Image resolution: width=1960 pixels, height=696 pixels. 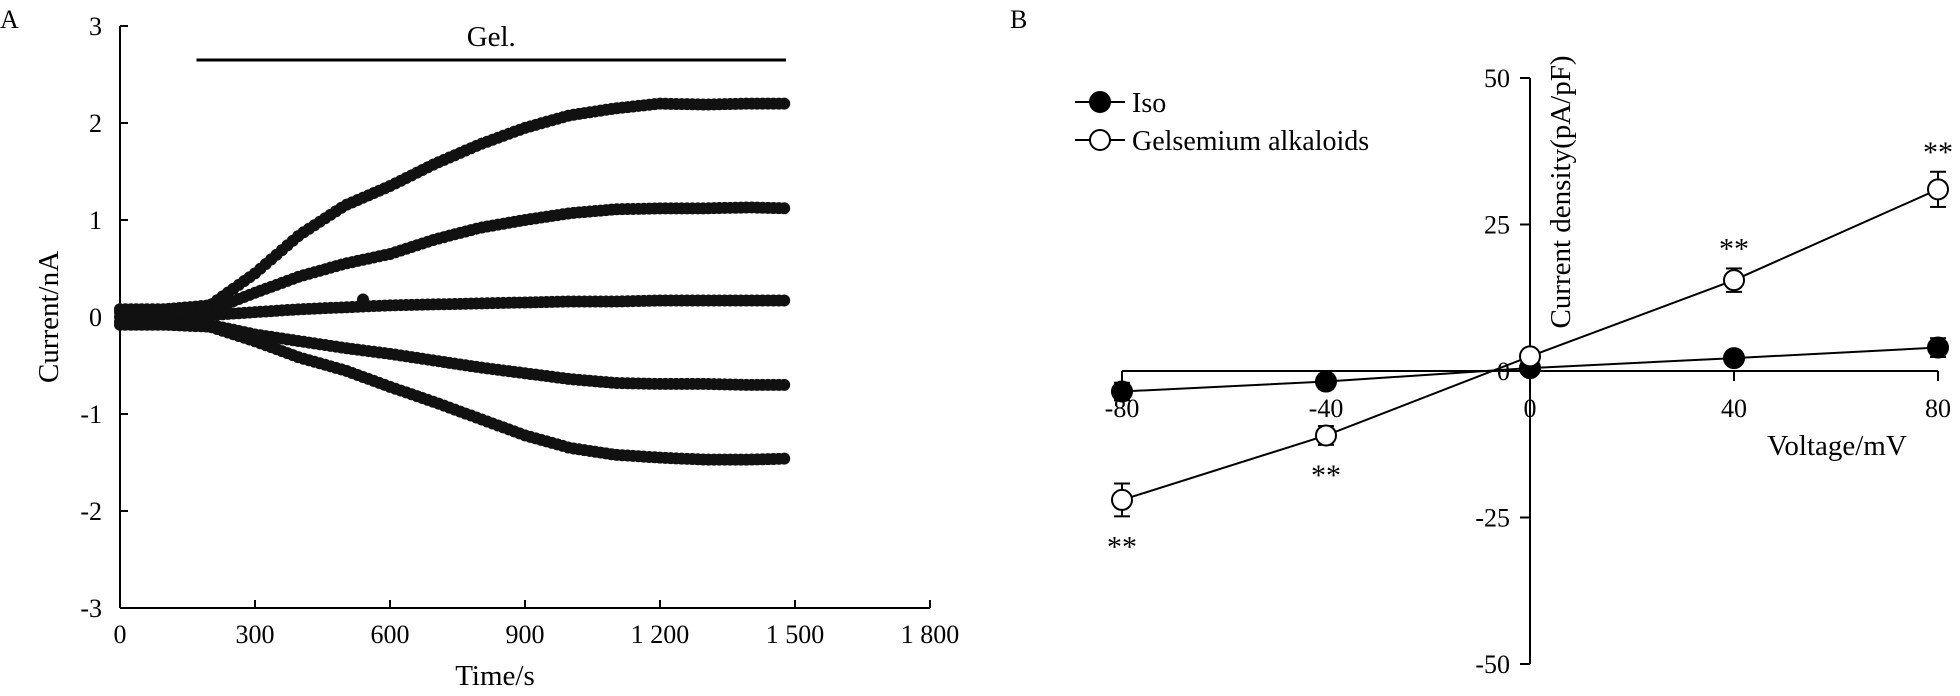 I want to click on panel-b-y-tick-label: -25, so click(x=1492, y=518).